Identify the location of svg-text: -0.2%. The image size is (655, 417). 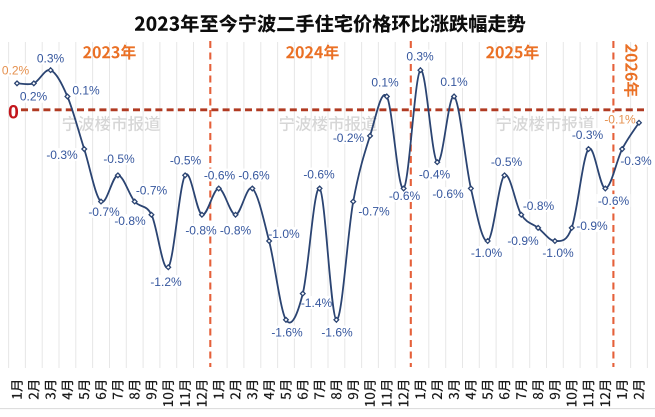
(349, 138).